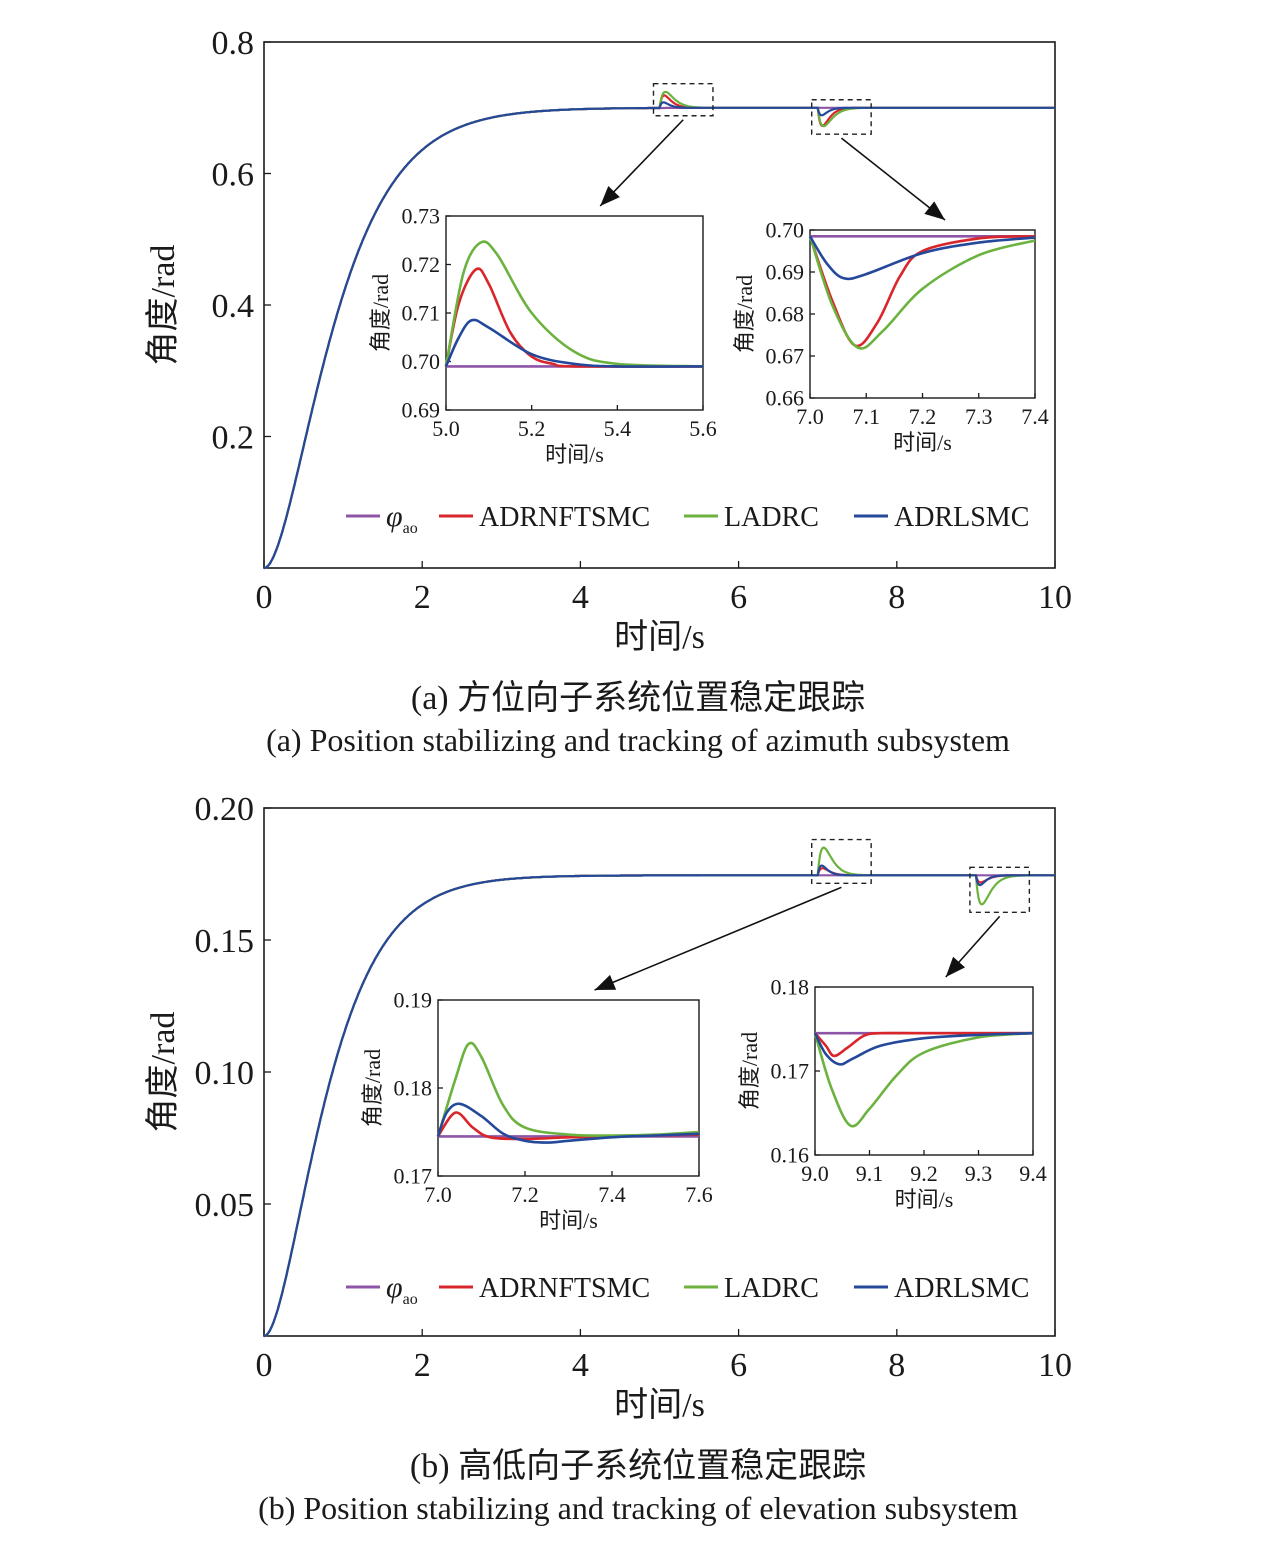 The width and height of the screenshot is (1276, 1542). Describe the element at coordinates (438, 1194) in the screenshot. I see `b-inset-1-xtick-label: 7.0` at that location.